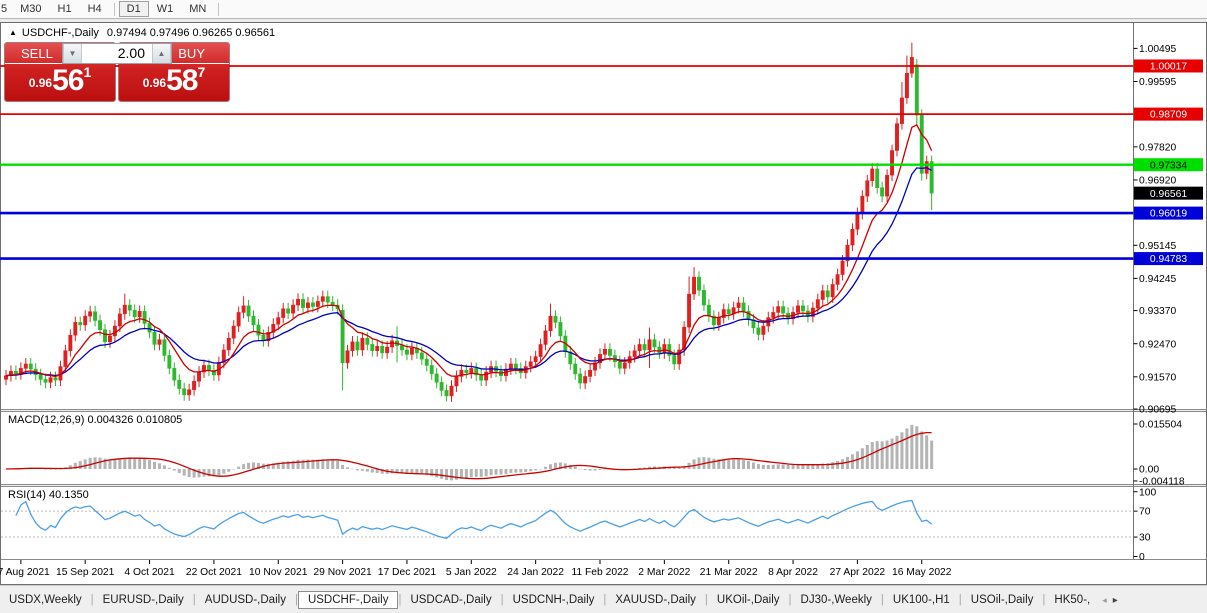  I want to click on timeframe-button-H1: H1, so click(64, 9).